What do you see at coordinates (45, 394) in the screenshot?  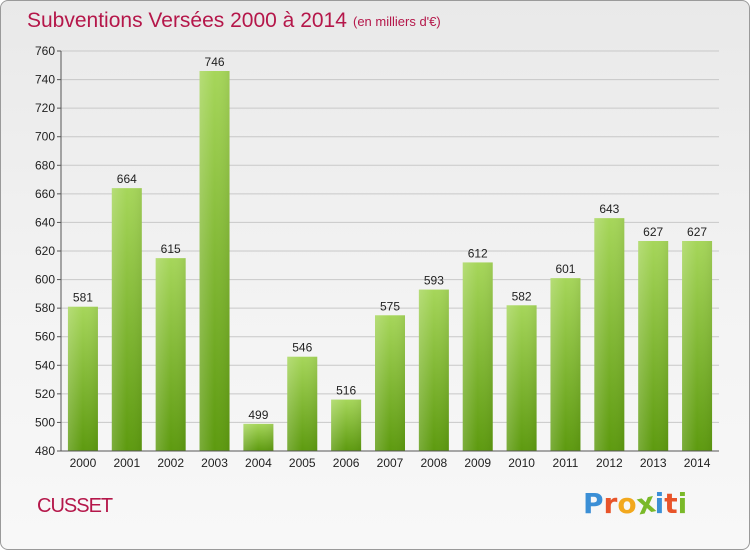 I see `y-tick-label: 520` at bounding box center [45, 394].